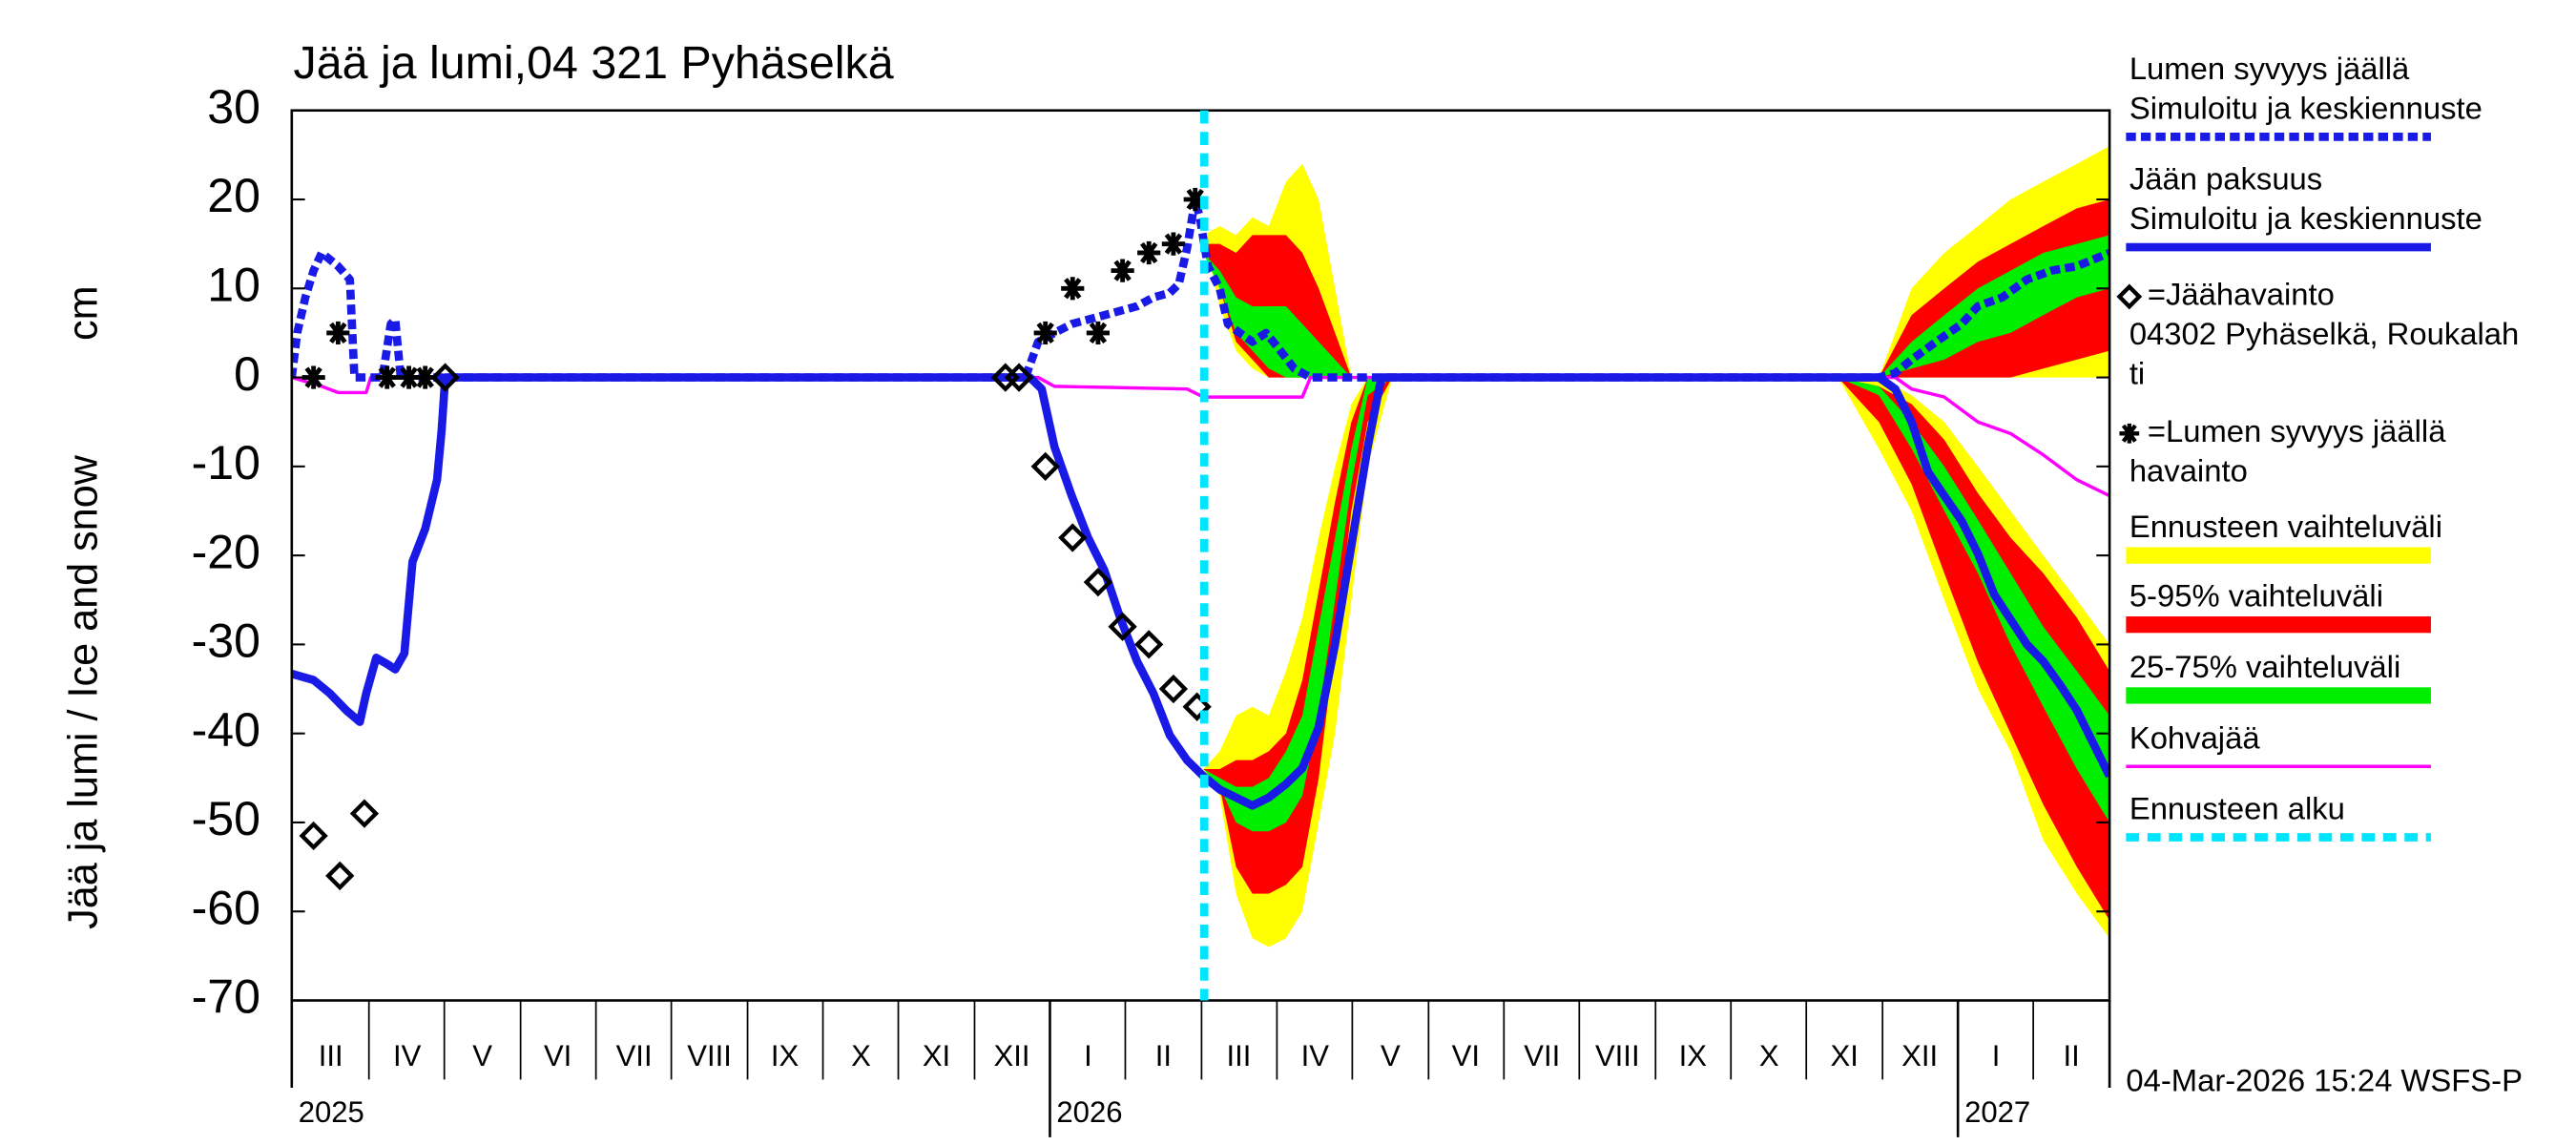 This screenshot has width=2576, height=1145. What do you see at coordinates (247, 374) in the screenshot?
I see `y-tick-label: 0` at bounding box center [247, 374].